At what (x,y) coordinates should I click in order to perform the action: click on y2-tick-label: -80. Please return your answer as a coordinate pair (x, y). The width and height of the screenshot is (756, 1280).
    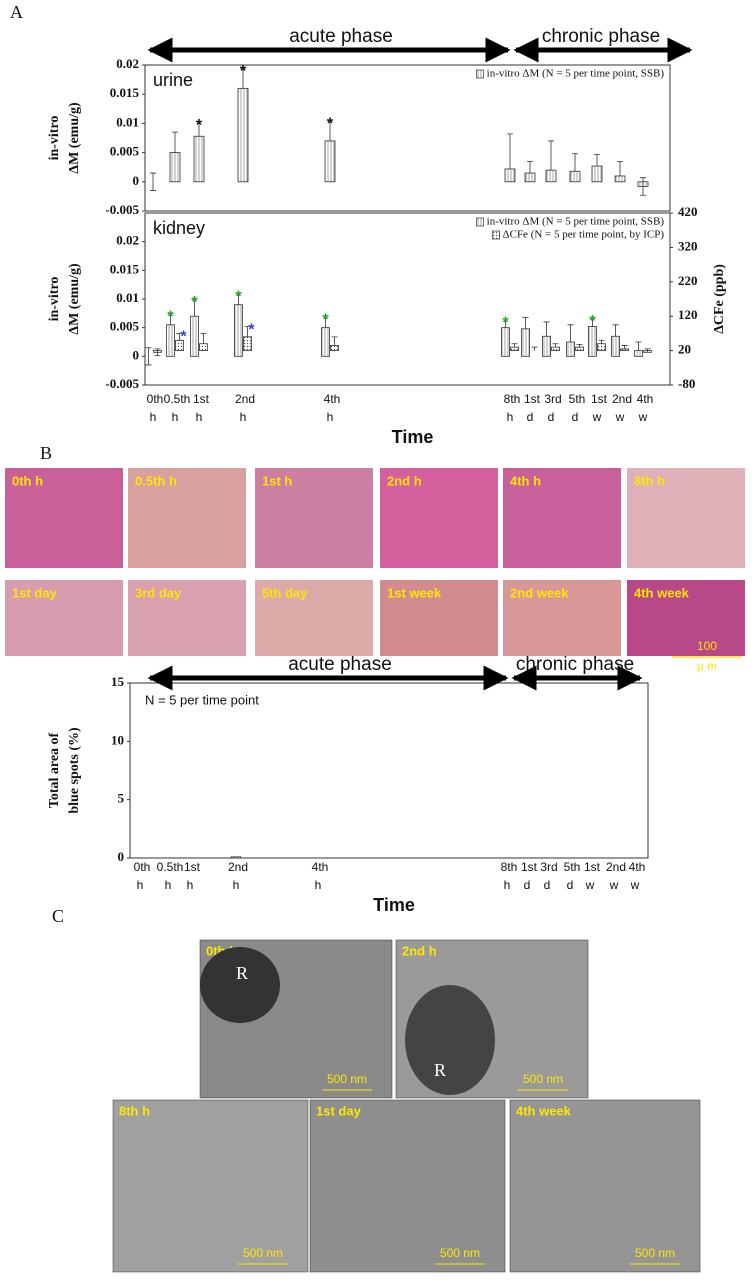
    Looking at the image, I should click on (686, 383).